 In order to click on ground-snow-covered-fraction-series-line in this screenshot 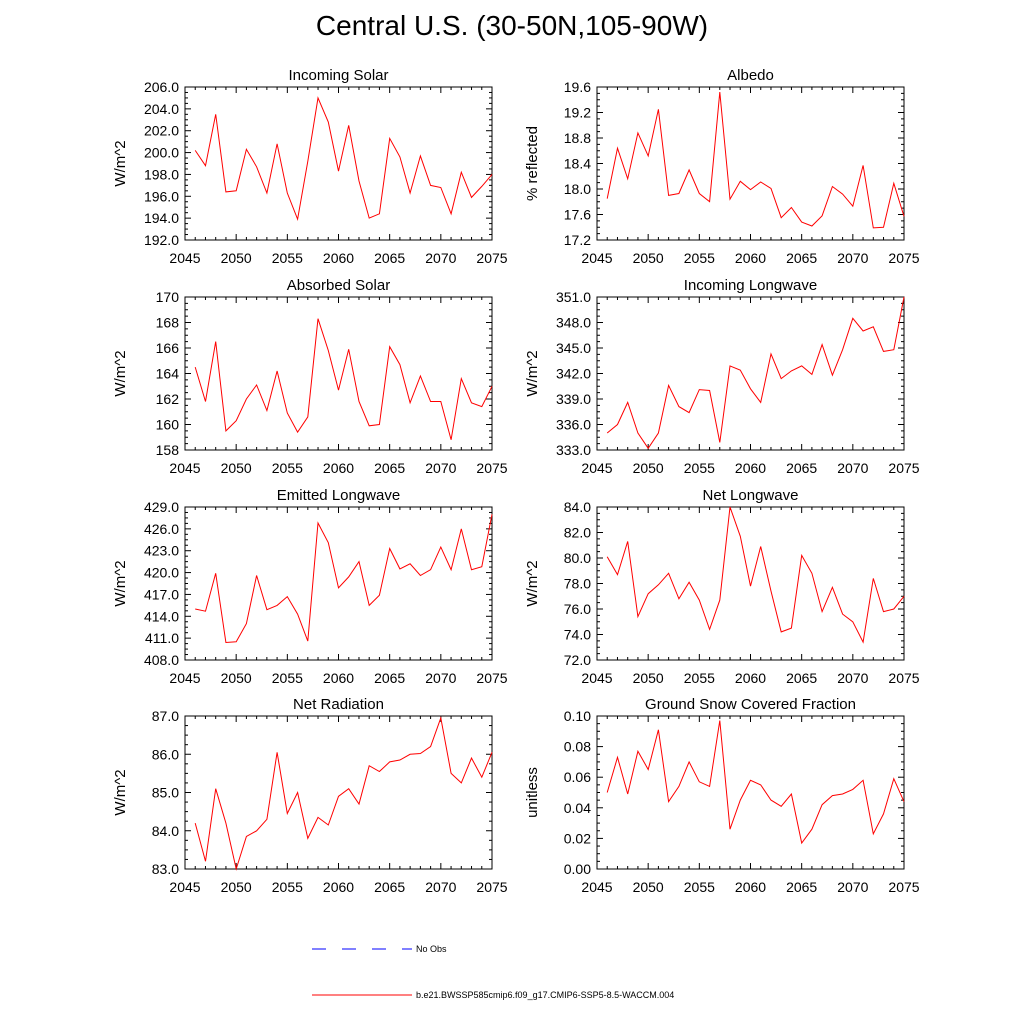, I will do `click(755, 782)`.